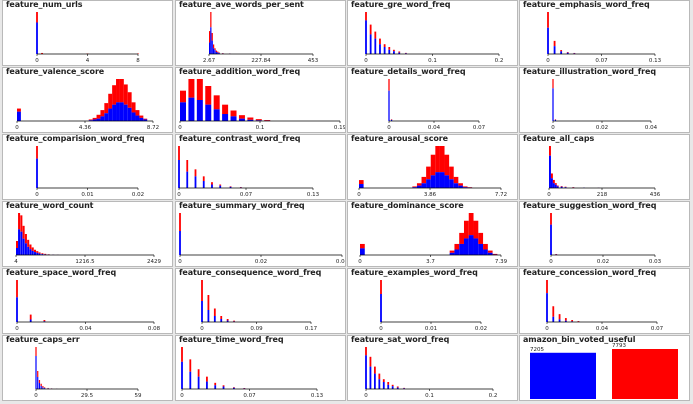 This screenshot has width=693, height=404. I want to click on chart-title: feature_emphasis_word_freq, so click(586, 4).